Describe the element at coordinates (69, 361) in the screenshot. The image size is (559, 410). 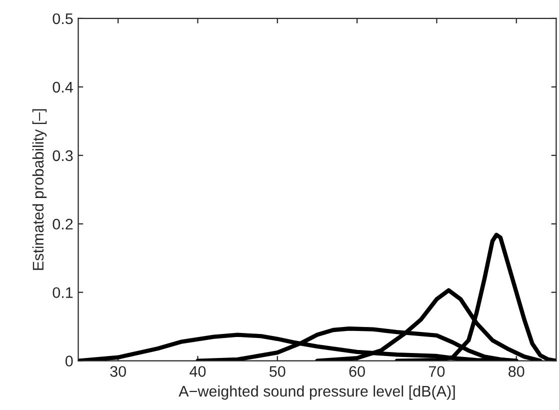
I see `y-tick-label: 0` at that location.